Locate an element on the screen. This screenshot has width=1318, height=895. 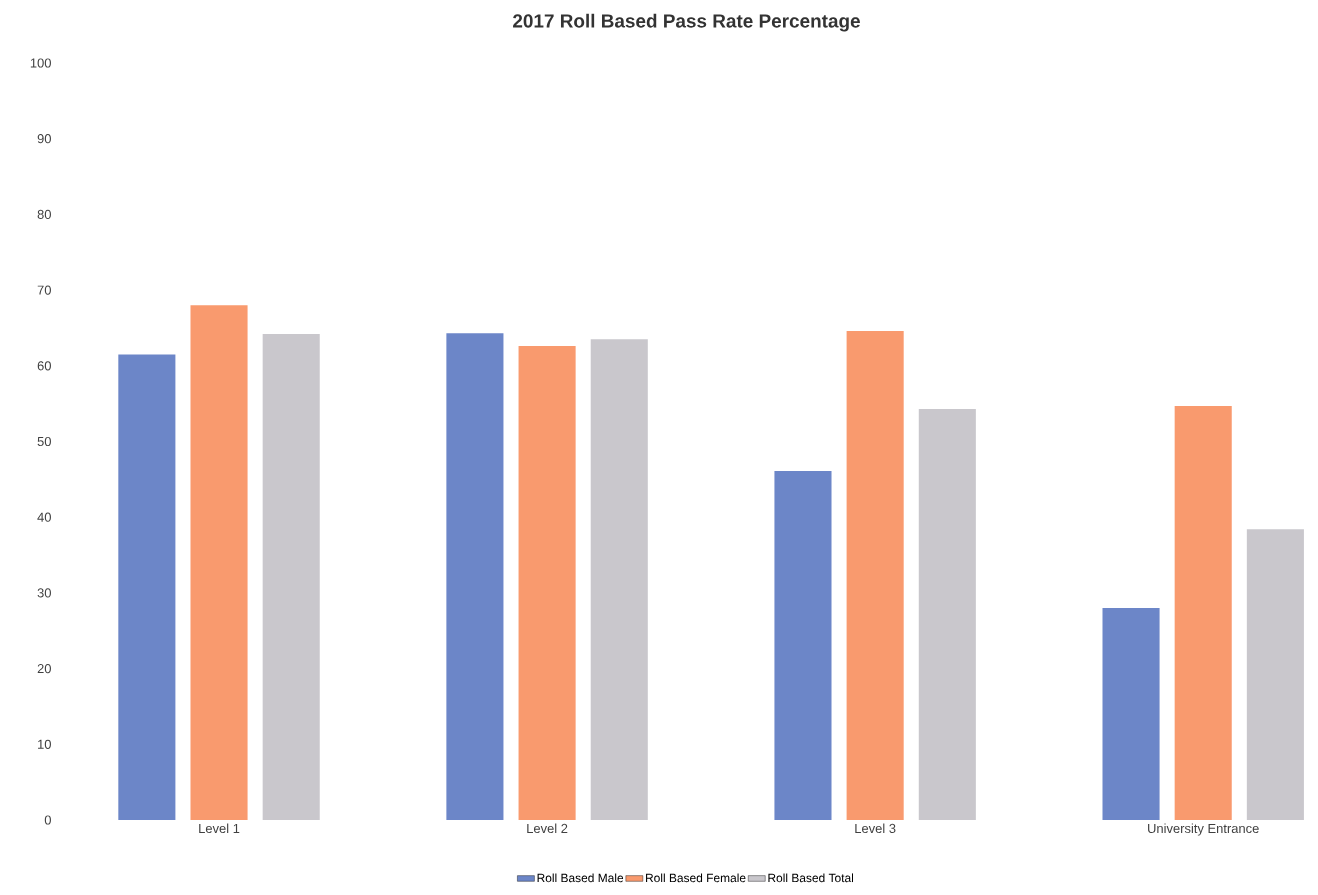
legend-label: Roll Based Female is located at coordinates (696, 878).